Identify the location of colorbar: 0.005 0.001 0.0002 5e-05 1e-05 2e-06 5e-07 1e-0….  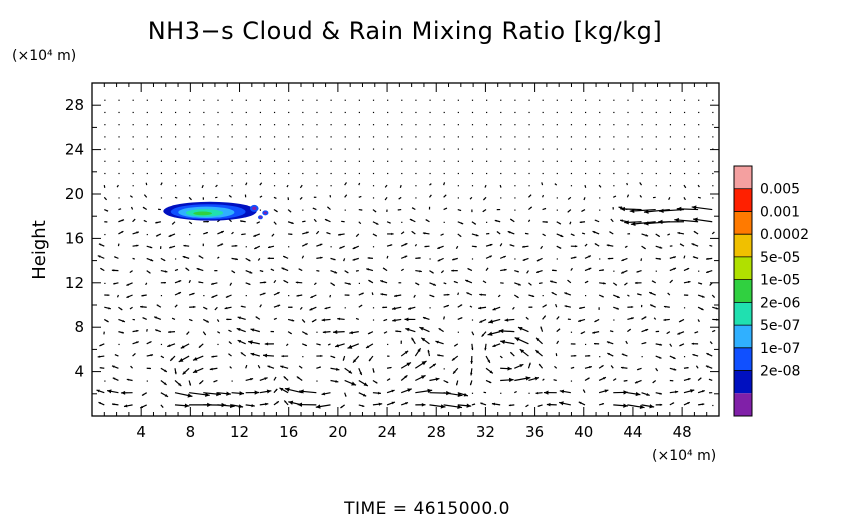
(771, 291).